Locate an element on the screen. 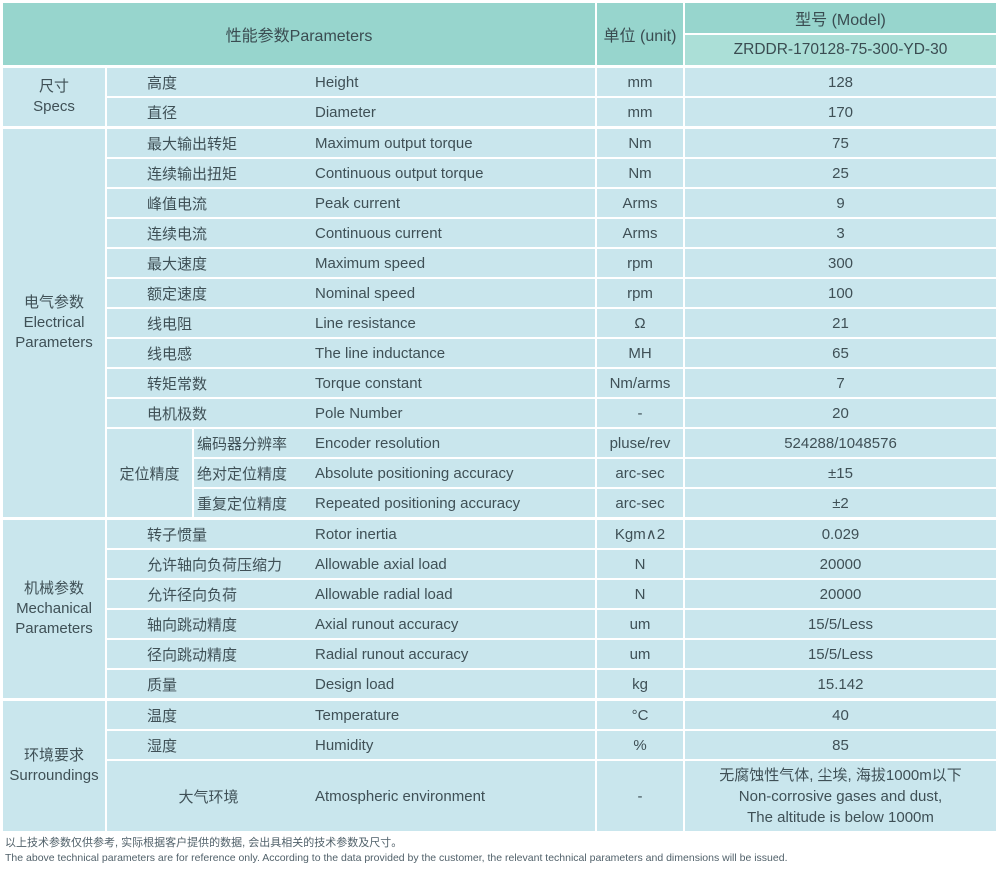  param-name-cn: 编码器分辨率 is located at coordinates (242, 444).